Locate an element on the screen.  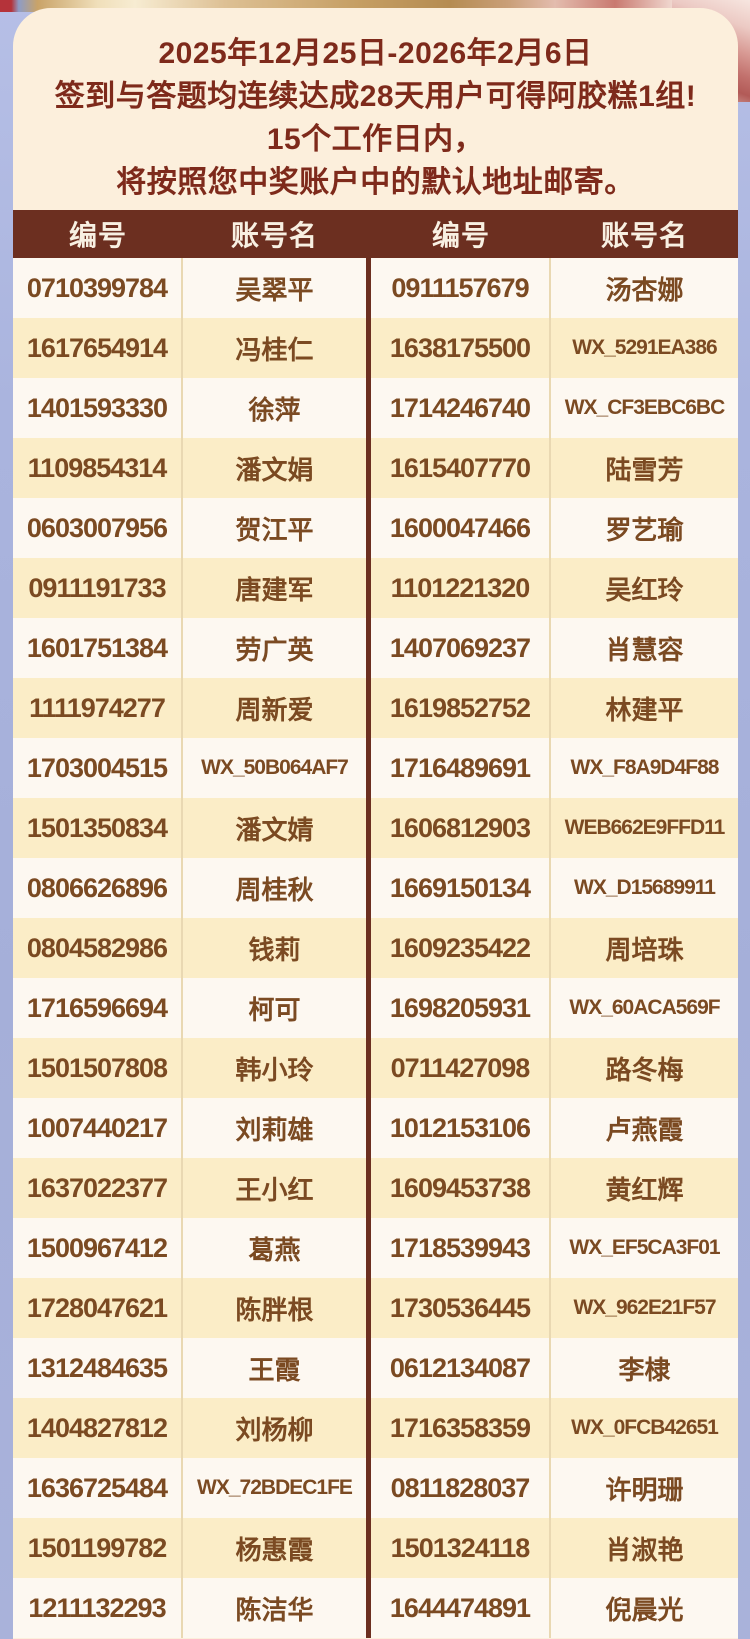
winner-name-left: 刘莉雄 is located at coordinates (274, 1129).